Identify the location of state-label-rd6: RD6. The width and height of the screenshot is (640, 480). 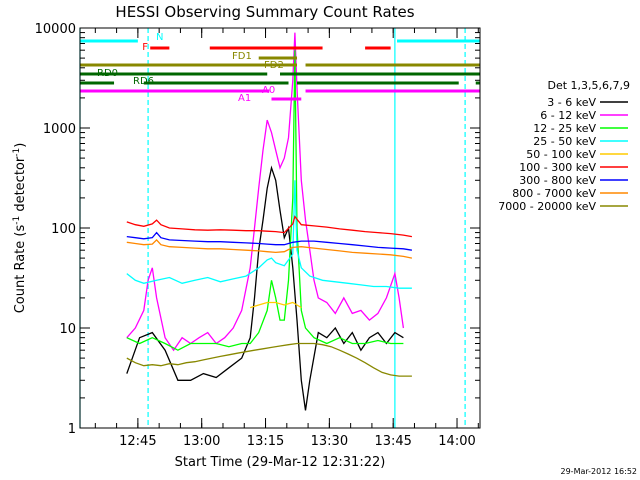
(143, 81).